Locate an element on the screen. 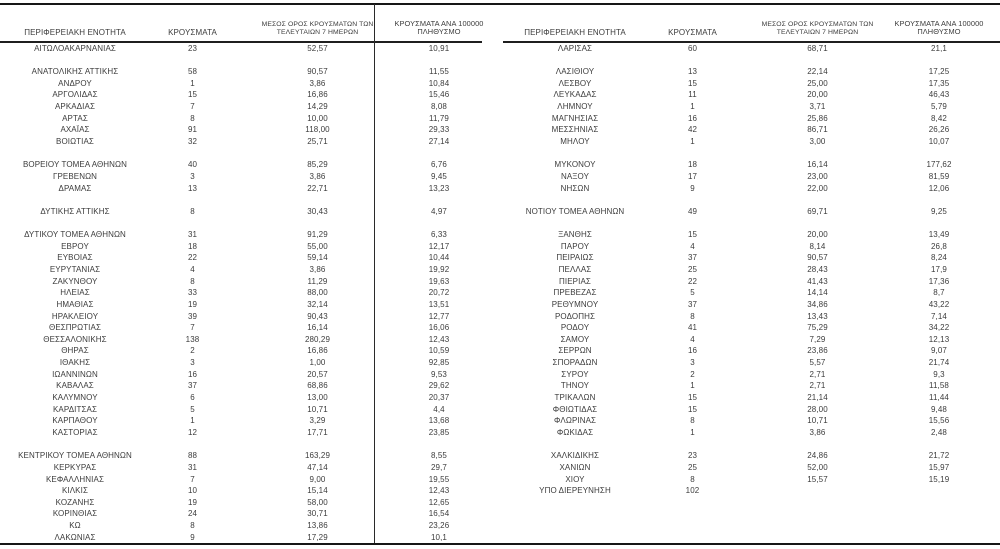  table-row: ΧΙΟΥ 8 15,57 15,19 is located at coordinates (750, 479).